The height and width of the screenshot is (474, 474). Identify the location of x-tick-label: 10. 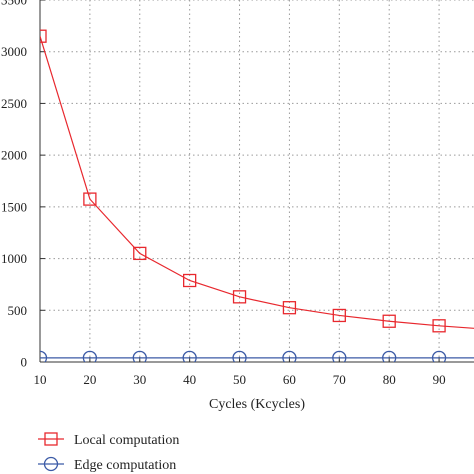
(40, 379).